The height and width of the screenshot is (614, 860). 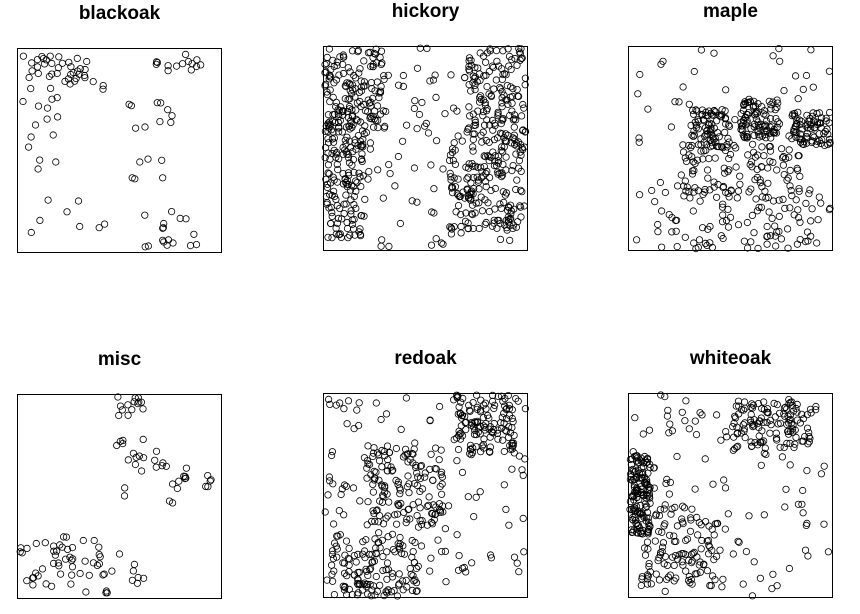 I want to click on panel-title: hickory, so click(x=425, y=11).